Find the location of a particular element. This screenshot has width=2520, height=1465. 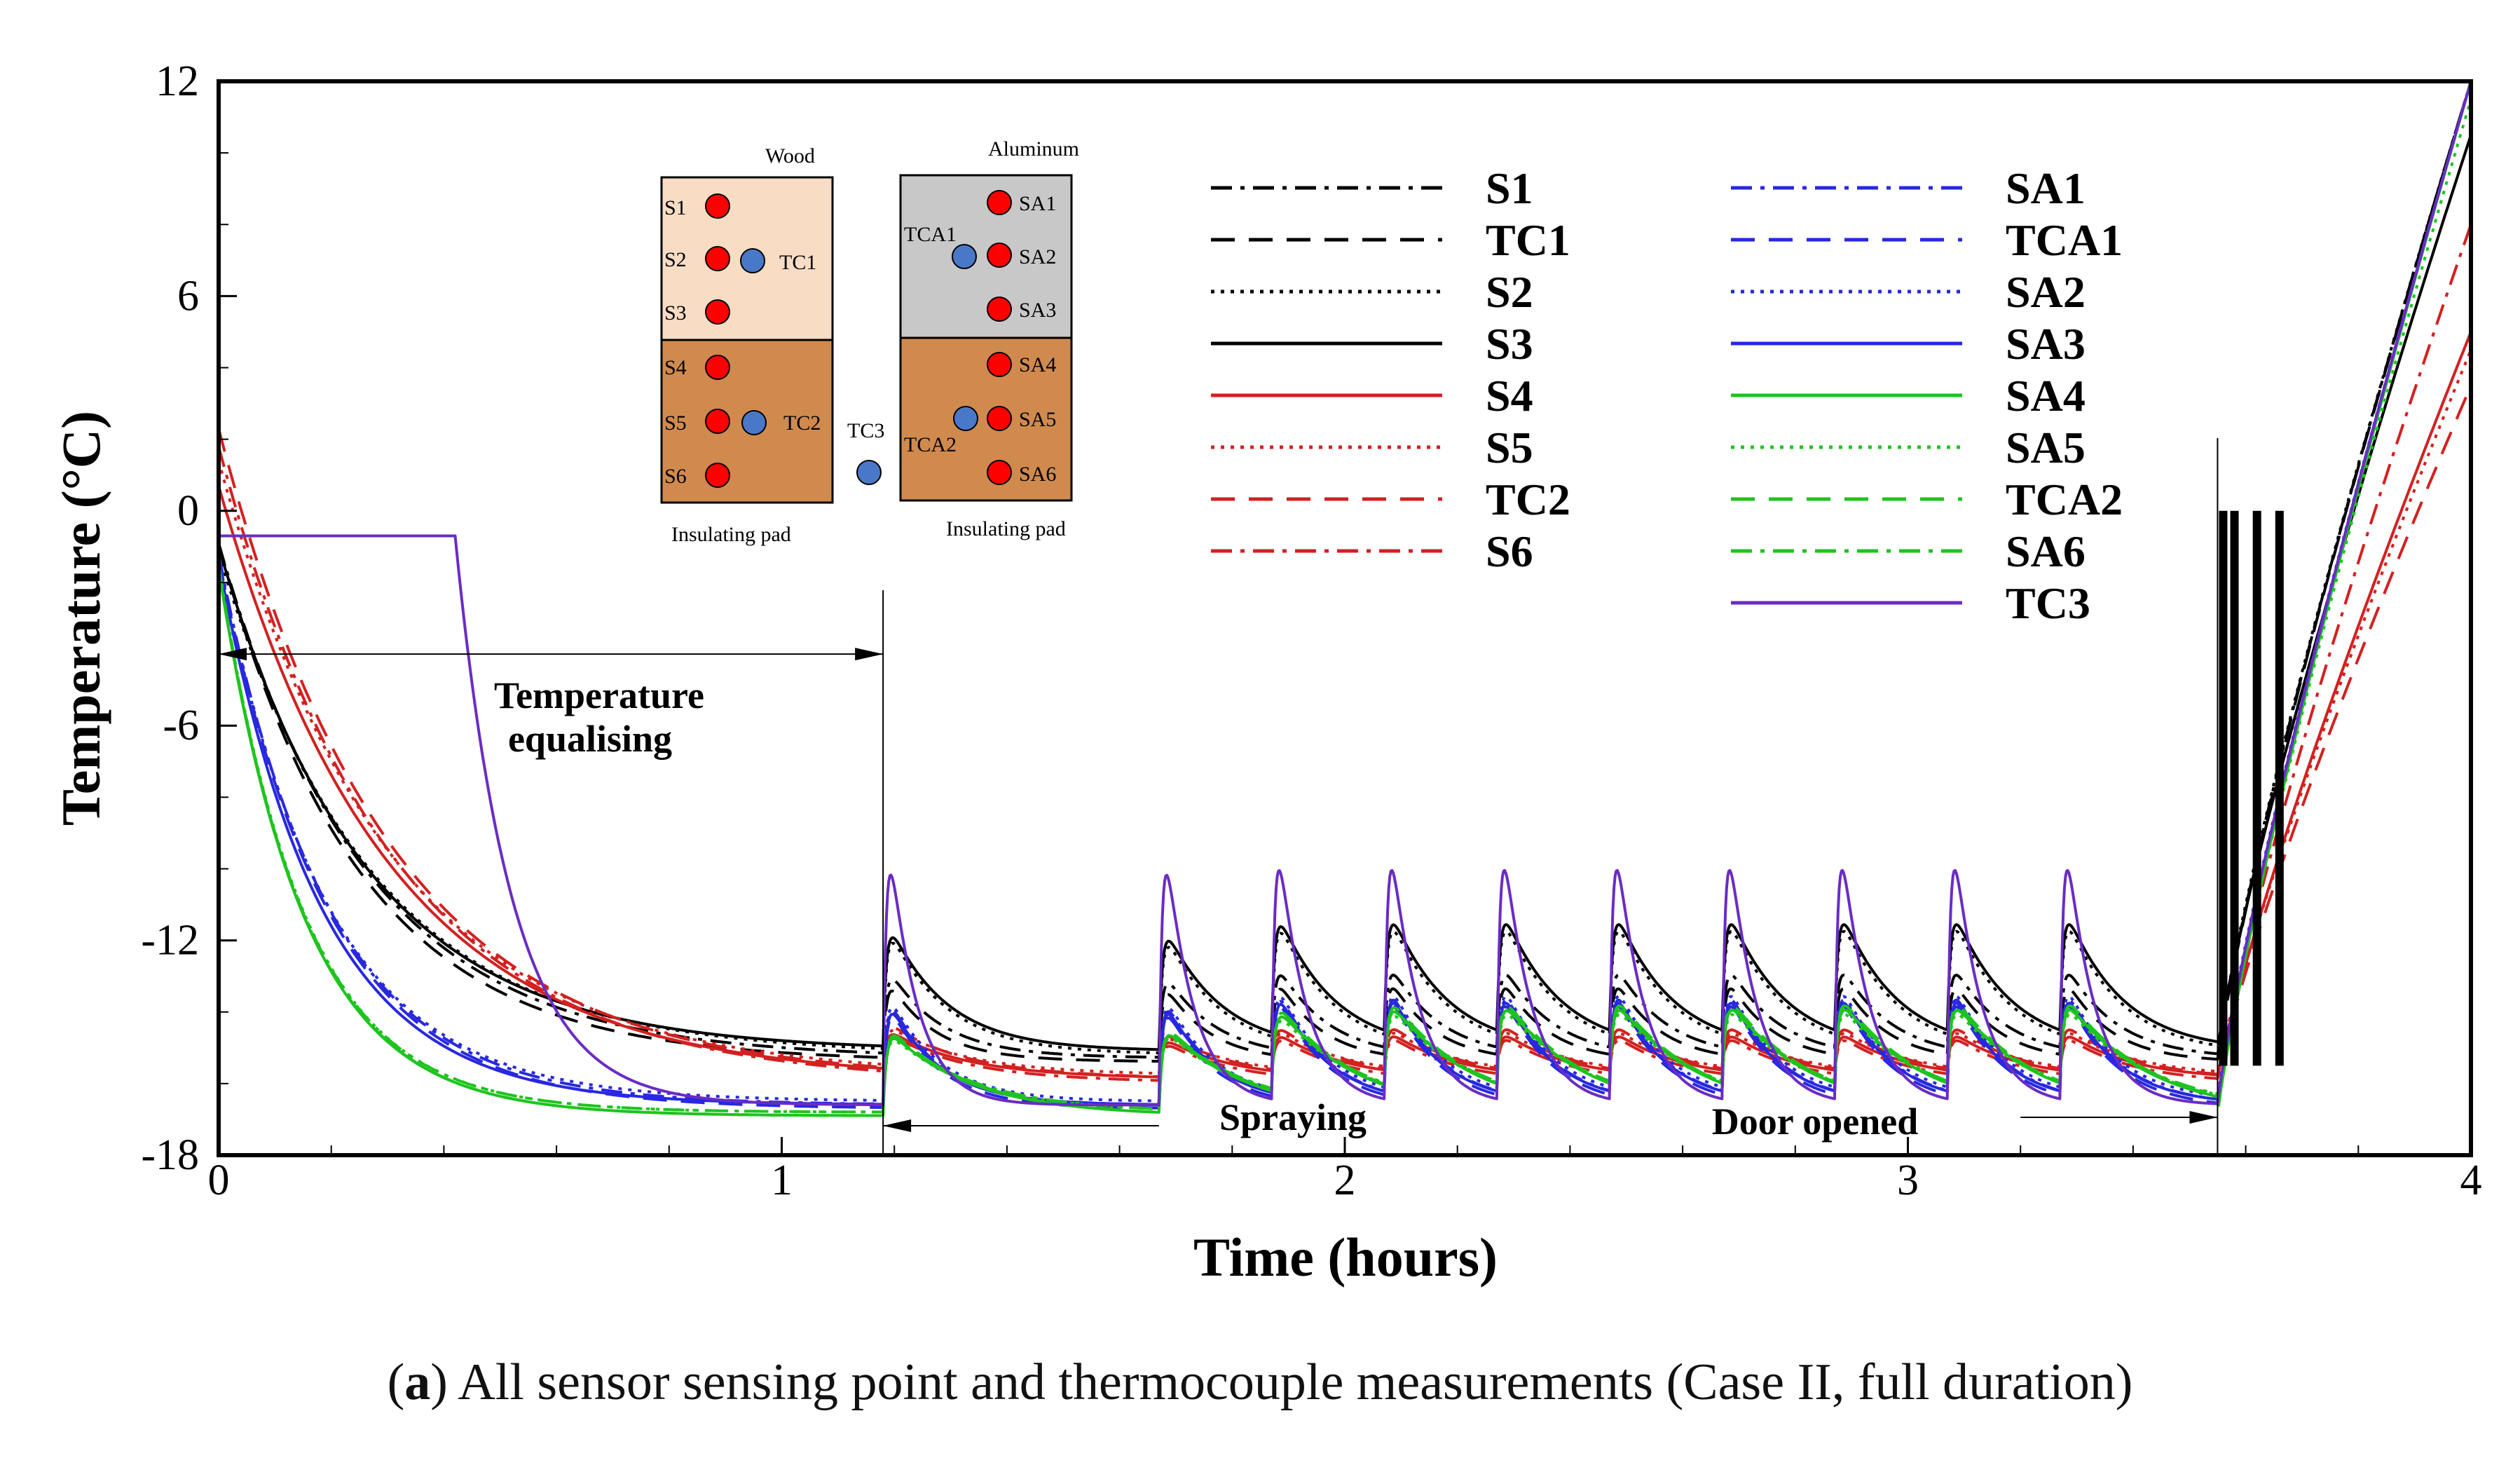

marker-s3 is located at coordinates (717, 312).